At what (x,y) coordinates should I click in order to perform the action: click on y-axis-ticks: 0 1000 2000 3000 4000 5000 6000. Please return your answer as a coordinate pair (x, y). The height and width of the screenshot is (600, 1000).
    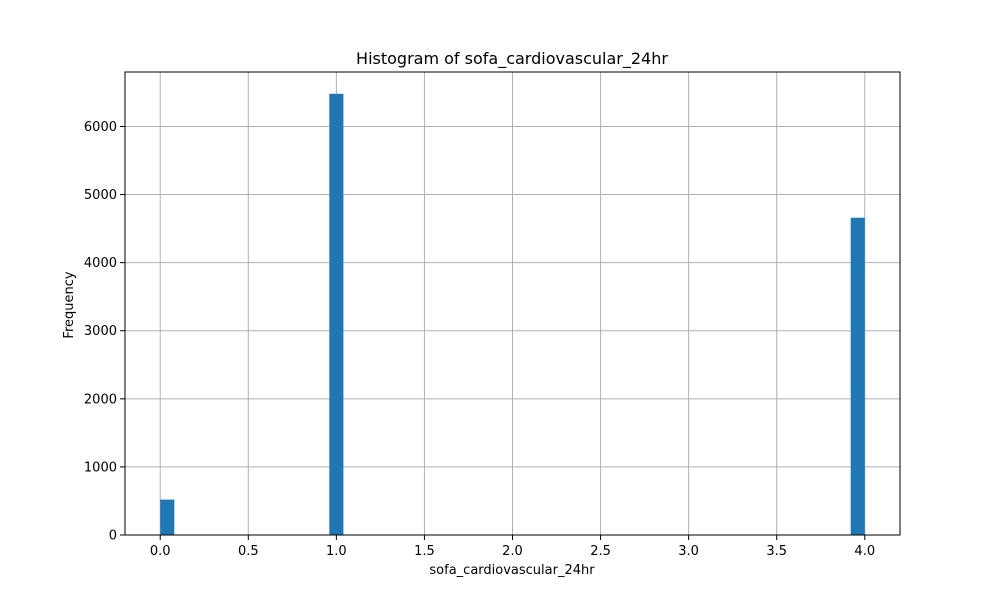
    Looking at the image, I should click on (104, 332).